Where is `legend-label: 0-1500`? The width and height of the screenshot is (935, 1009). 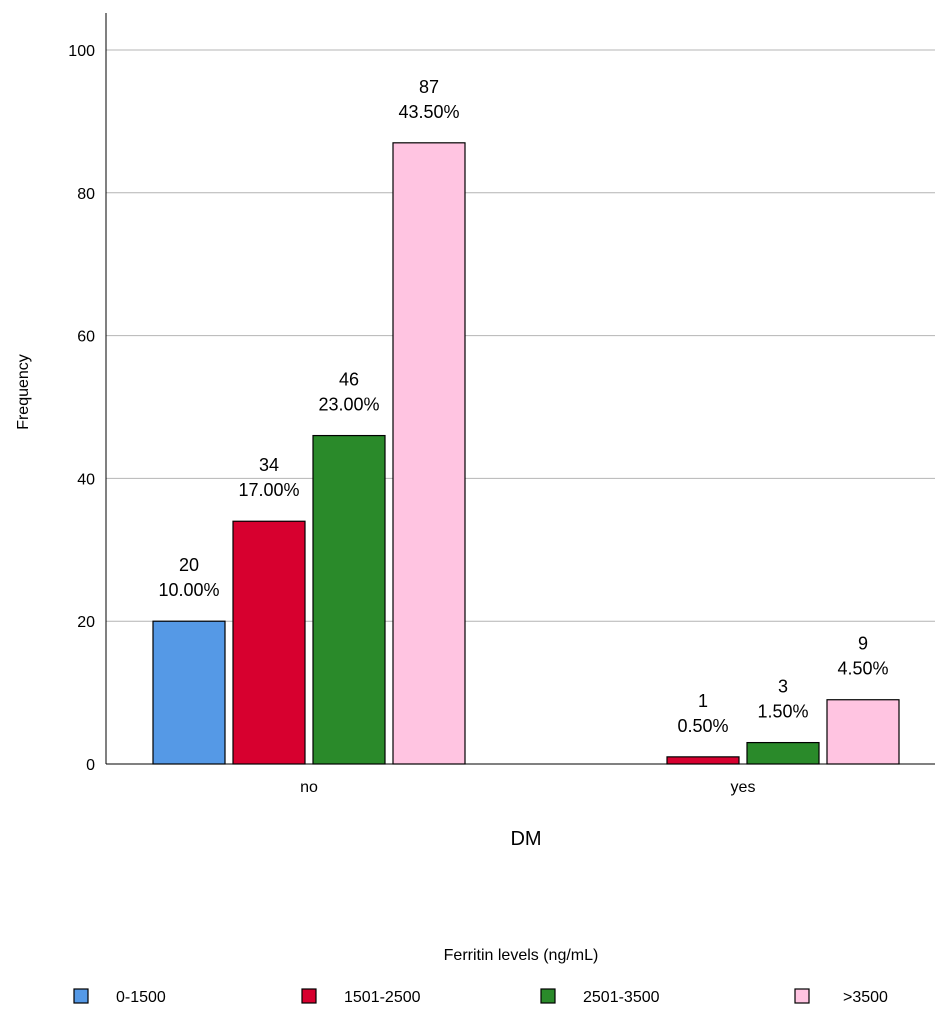
legend-label: 0-1500 is located at coordinates (141, 997).